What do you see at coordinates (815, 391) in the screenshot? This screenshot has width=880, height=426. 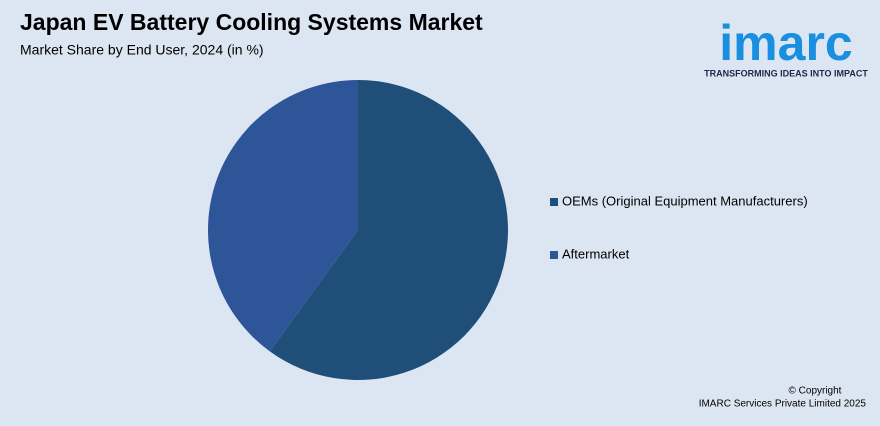 I see `copyright: © Copyright` at bounding box center [815, 391].